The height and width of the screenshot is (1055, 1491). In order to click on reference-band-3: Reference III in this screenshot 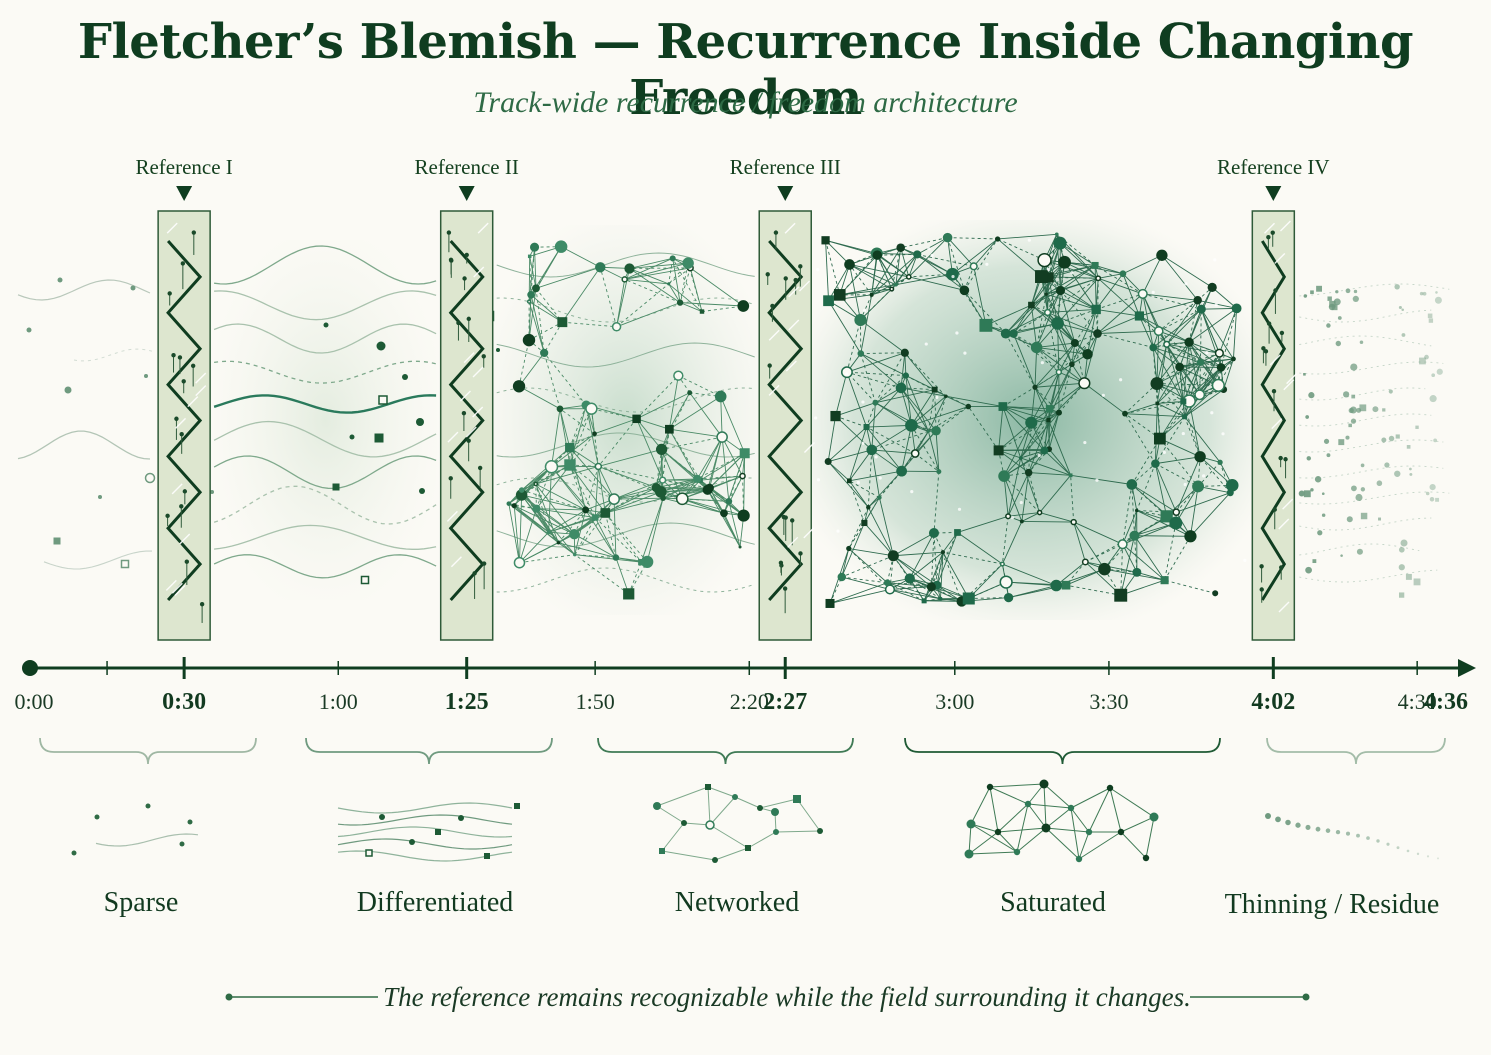, I will do `click(785, 398)`.